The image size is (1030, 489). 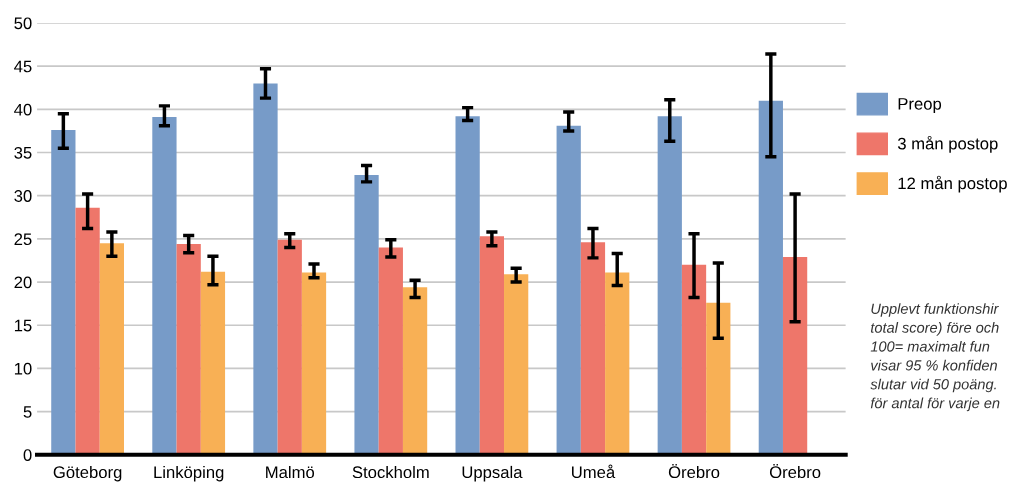 What do you see at coordinates (935, 357) in the screenshot?
I see `text: Upplevt funktionshir total score) före och 100= maximalt fun visar 95 % konfiden slutar vid 50 poäng. för antal för varje en` at bounding box center [935, 357].